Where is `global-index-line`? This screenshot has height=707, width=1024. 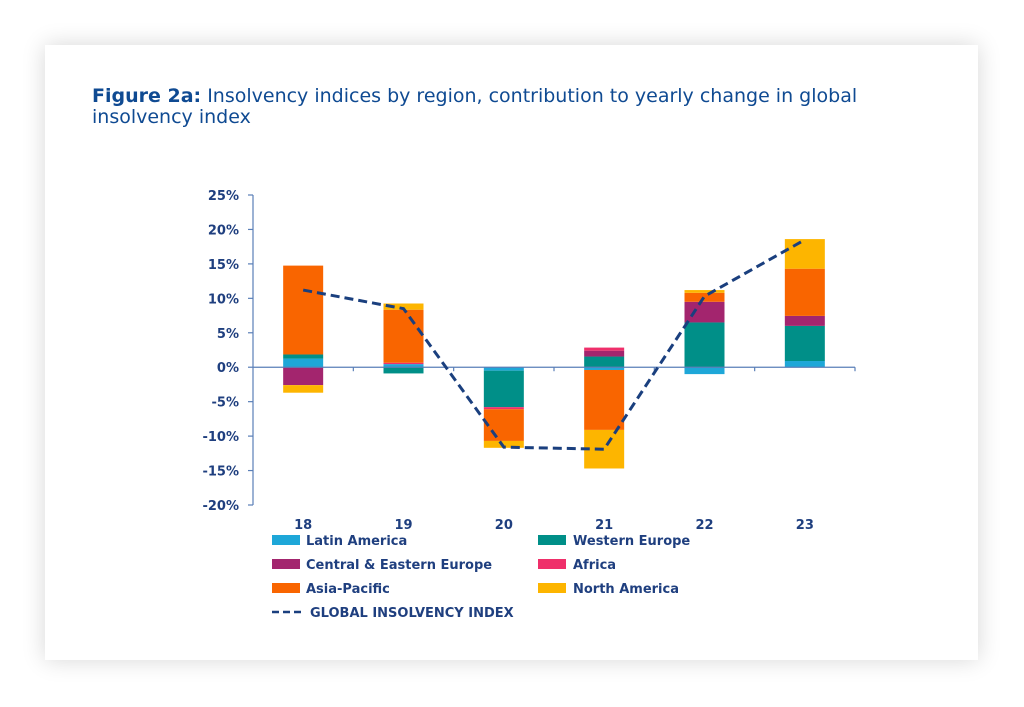 global-index-line is located at coordinates (554, 344).